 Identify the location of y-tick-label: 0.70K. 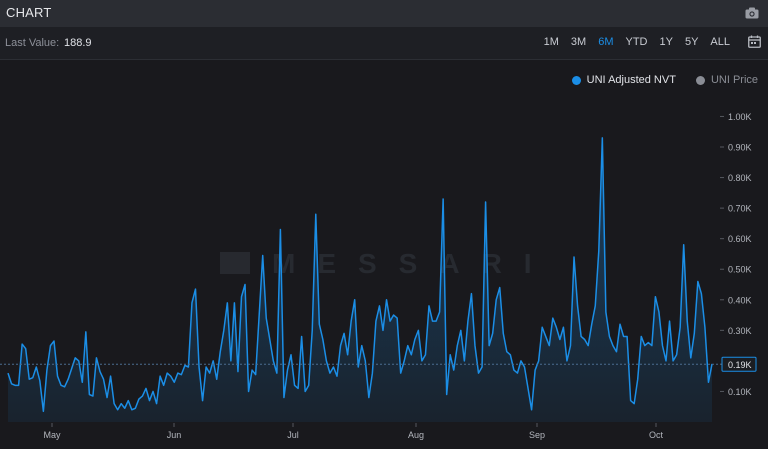
(740, 209).